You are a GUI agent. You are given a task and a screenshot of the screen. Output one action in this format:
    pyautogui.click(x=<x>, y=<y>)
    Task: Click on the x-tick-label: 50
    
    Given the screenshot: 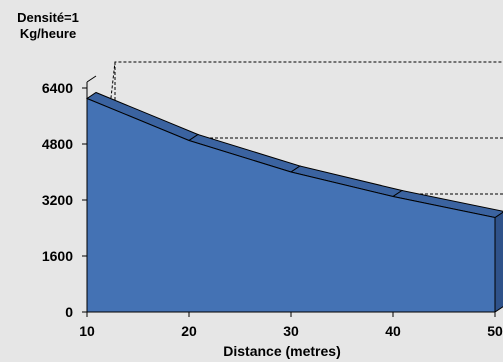 What is the action you would take?
    pyautogui.click(x=495, y=331)
    